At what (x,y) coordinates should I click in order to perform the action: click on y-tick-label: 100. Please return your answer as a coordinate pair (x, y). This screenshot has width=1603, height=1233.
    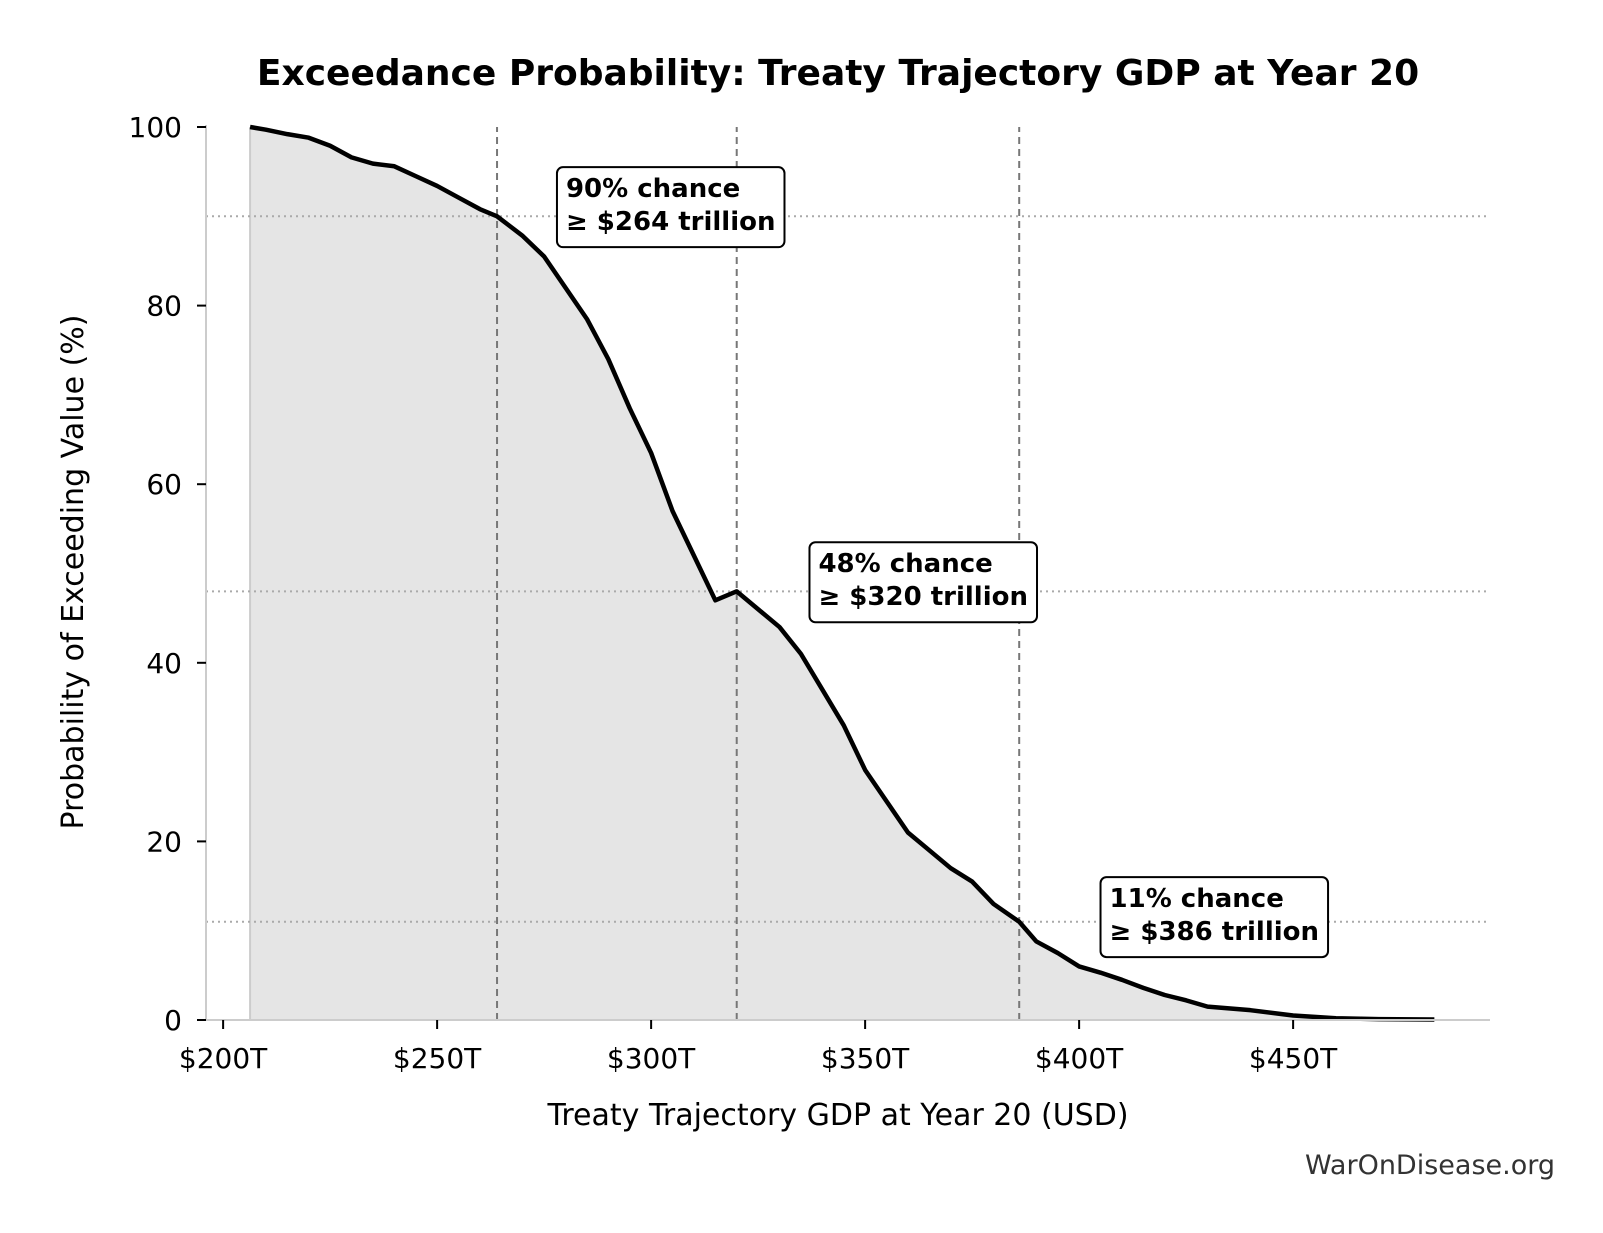
    Looking at the image, I should click on (155, 127).